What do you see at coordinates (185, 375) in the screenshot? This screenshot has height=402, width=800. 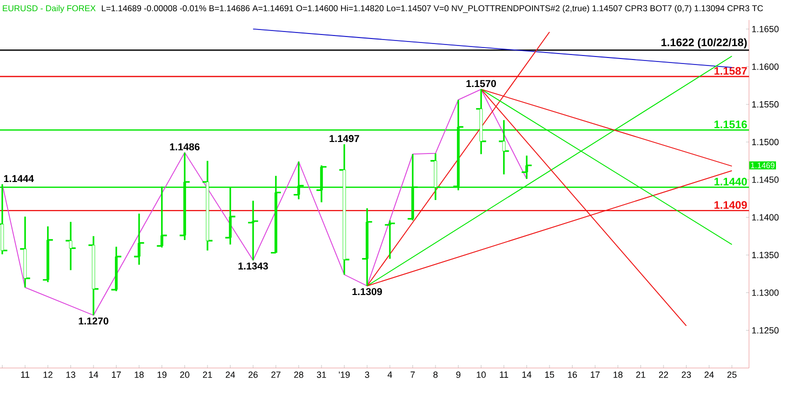 I see `x-tick-label: 20` at bounding box center [185, 375].